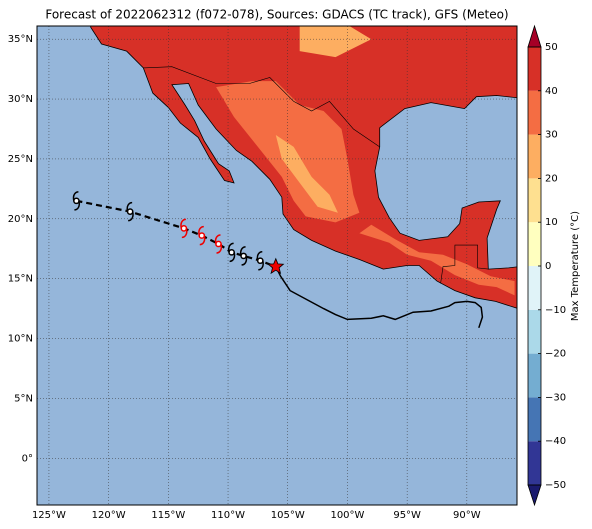 The image size is (592, 529). Describe the element at coordinates (228, 515) in the screenshot. I see `x-tick-label: 110°W` at that location.